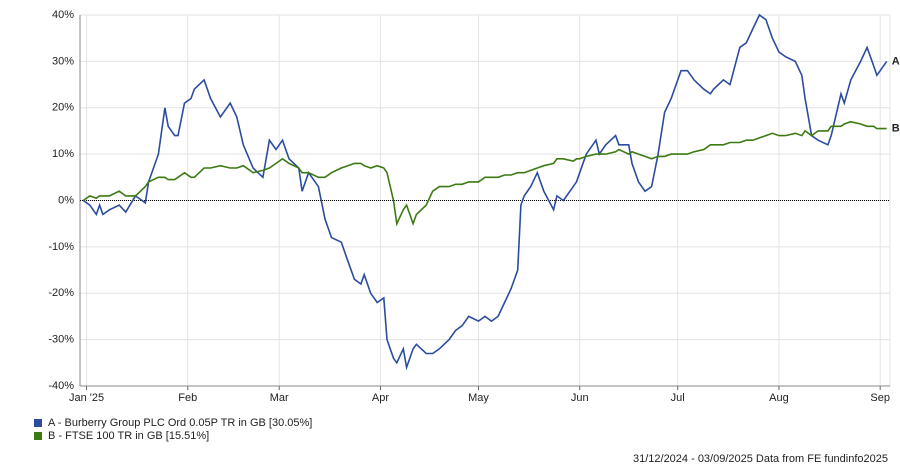  What do you see at coordinates (380, 398) in the screenshot?
I see `x-tick-label: Apr` at bounding box center [380, 398].